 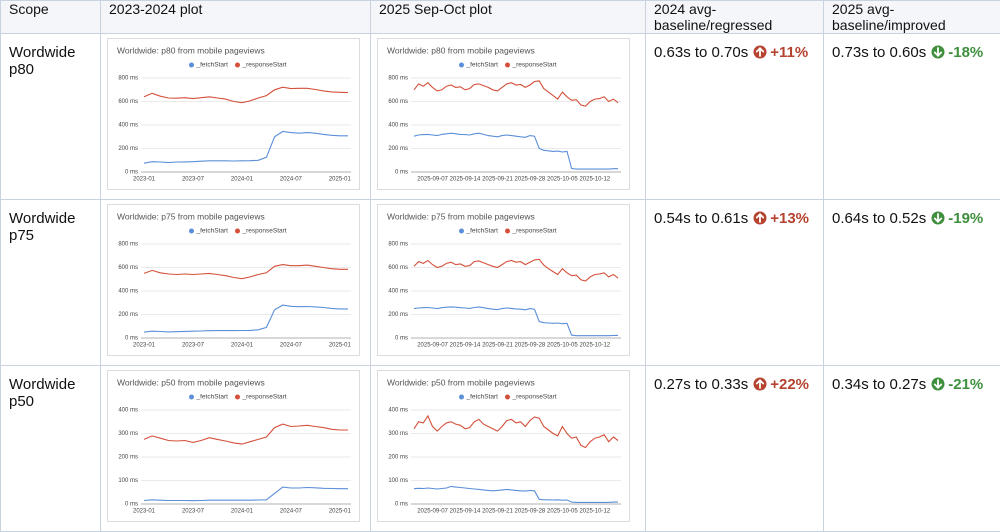 What do you see at coordinates (735, 283) in the screenshot?
I see `change-cell: 0.54s to 0.61s+13%` at bounding box center [735, 283].